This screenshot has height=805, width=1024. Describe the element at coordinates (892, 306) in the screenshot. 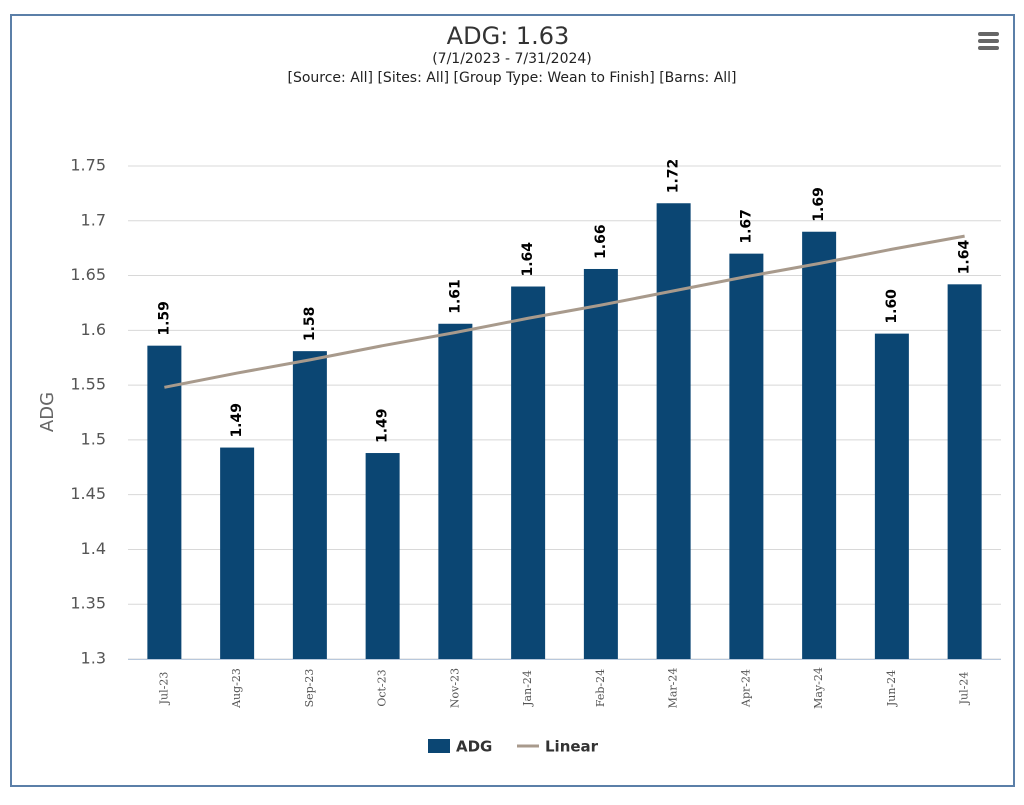

I see `data-label: 1.60` at that location.